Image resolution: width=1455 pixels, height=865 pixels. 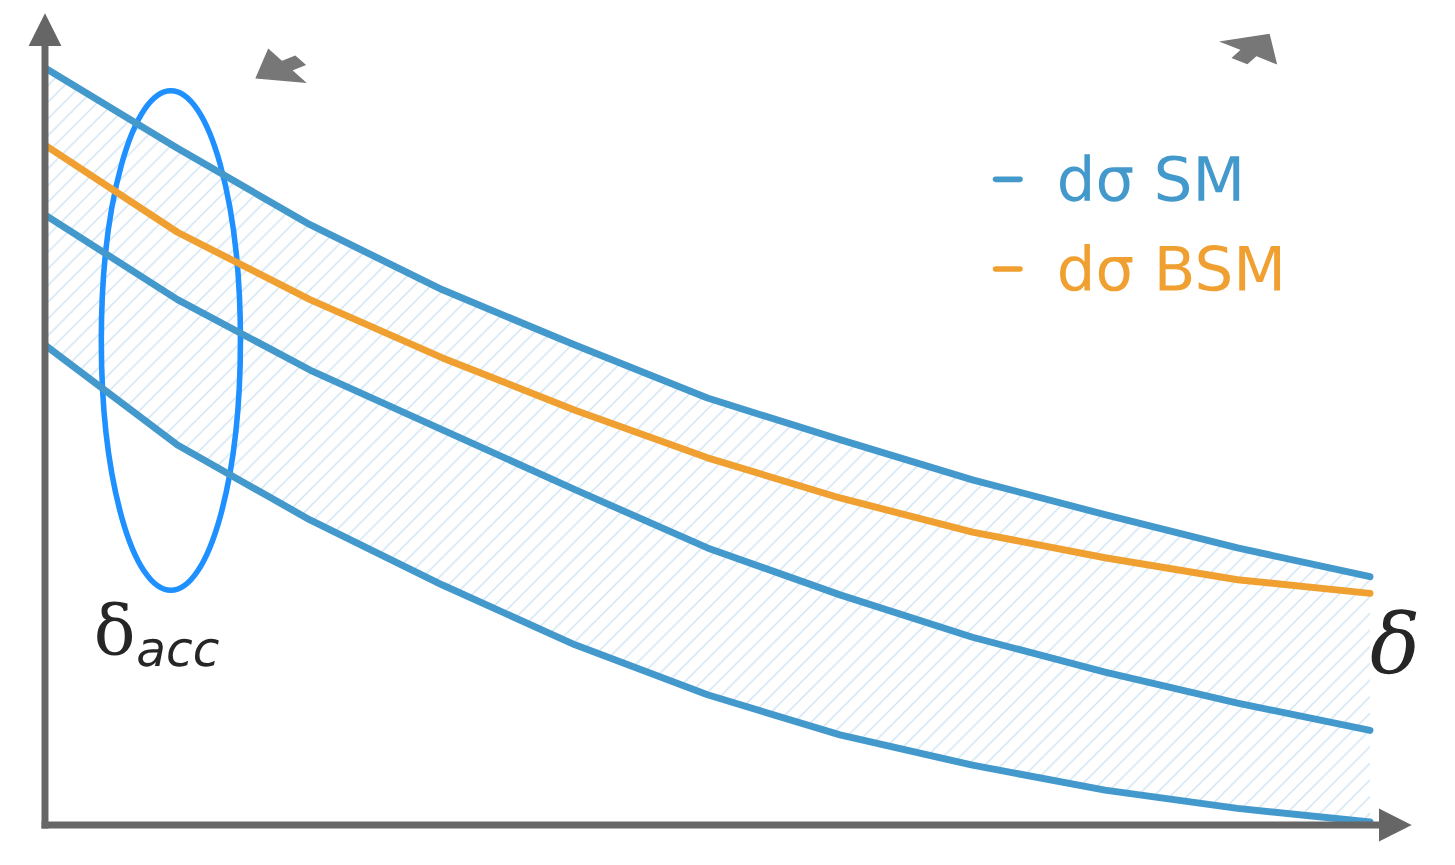 What do you see at coordinates (1170, 268) in the screenshot?
I see `legend-label: dσ BSM` at bounding box center [1170, 268].